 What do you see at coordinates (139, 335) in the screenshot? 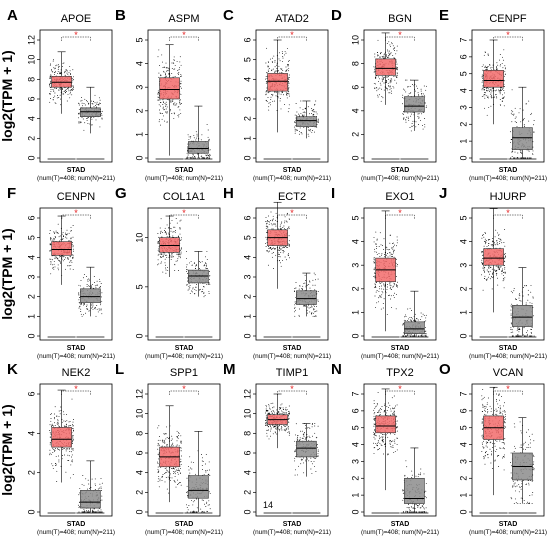
I see `y-tick-label: 0` at bounding box center [139, 335].